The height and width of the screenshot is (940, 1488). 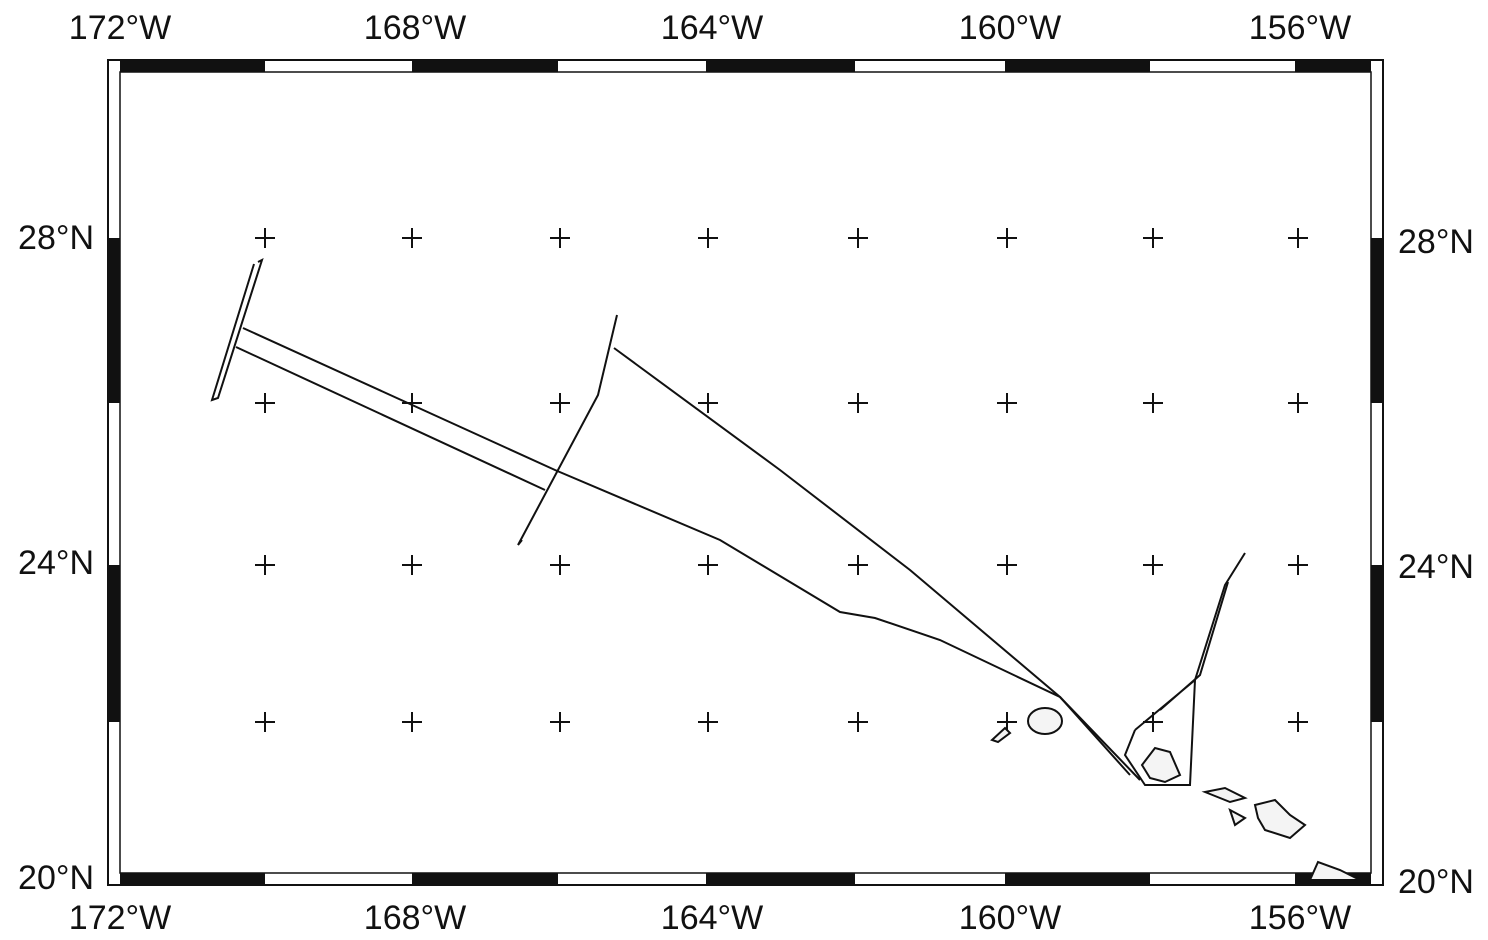 What do you see at coordinates (1175, 794) in the screenshot?
I see `islands` at bounding box center [1175, 794].